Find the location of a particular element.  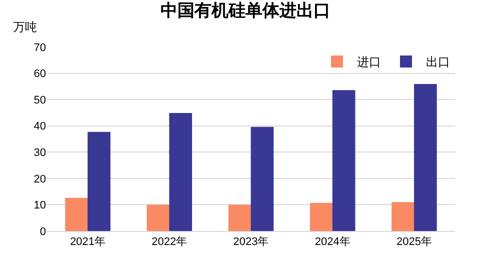

y-tick-label: 70 is located at coordinates (40, 48).